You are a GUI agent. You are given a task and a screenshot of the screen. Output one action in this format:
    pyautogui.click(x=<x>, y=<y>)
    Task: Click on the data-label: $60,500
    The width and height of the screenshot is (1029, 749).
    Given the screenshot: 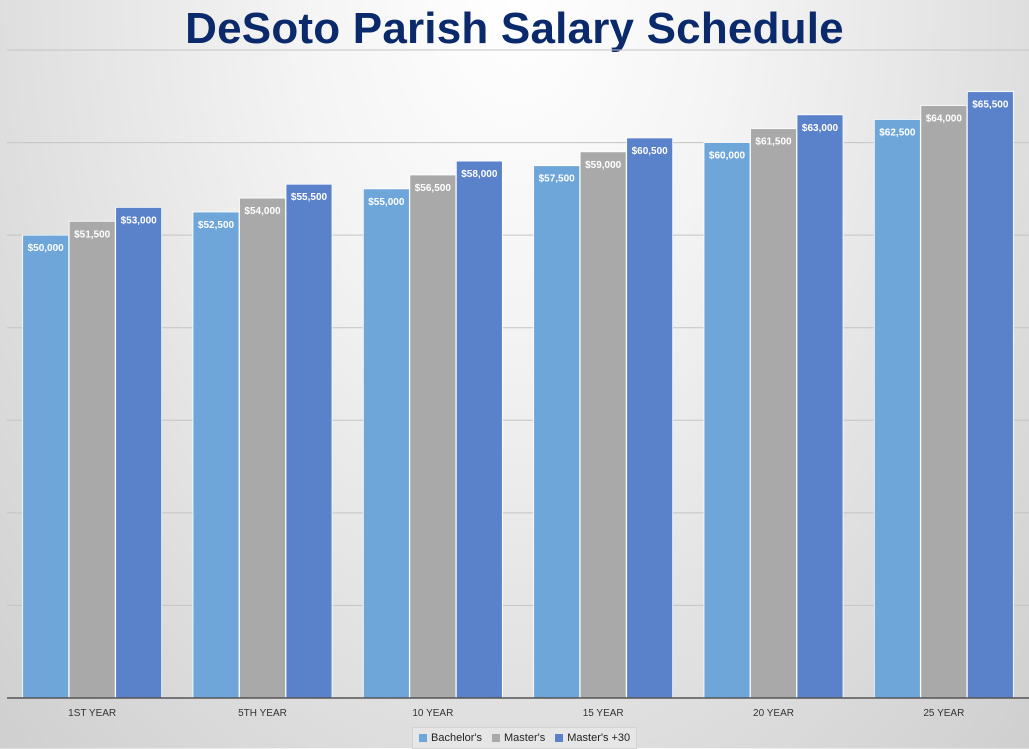 What is the action you would take?
    pyautogui.click(x=650, y=151)
    